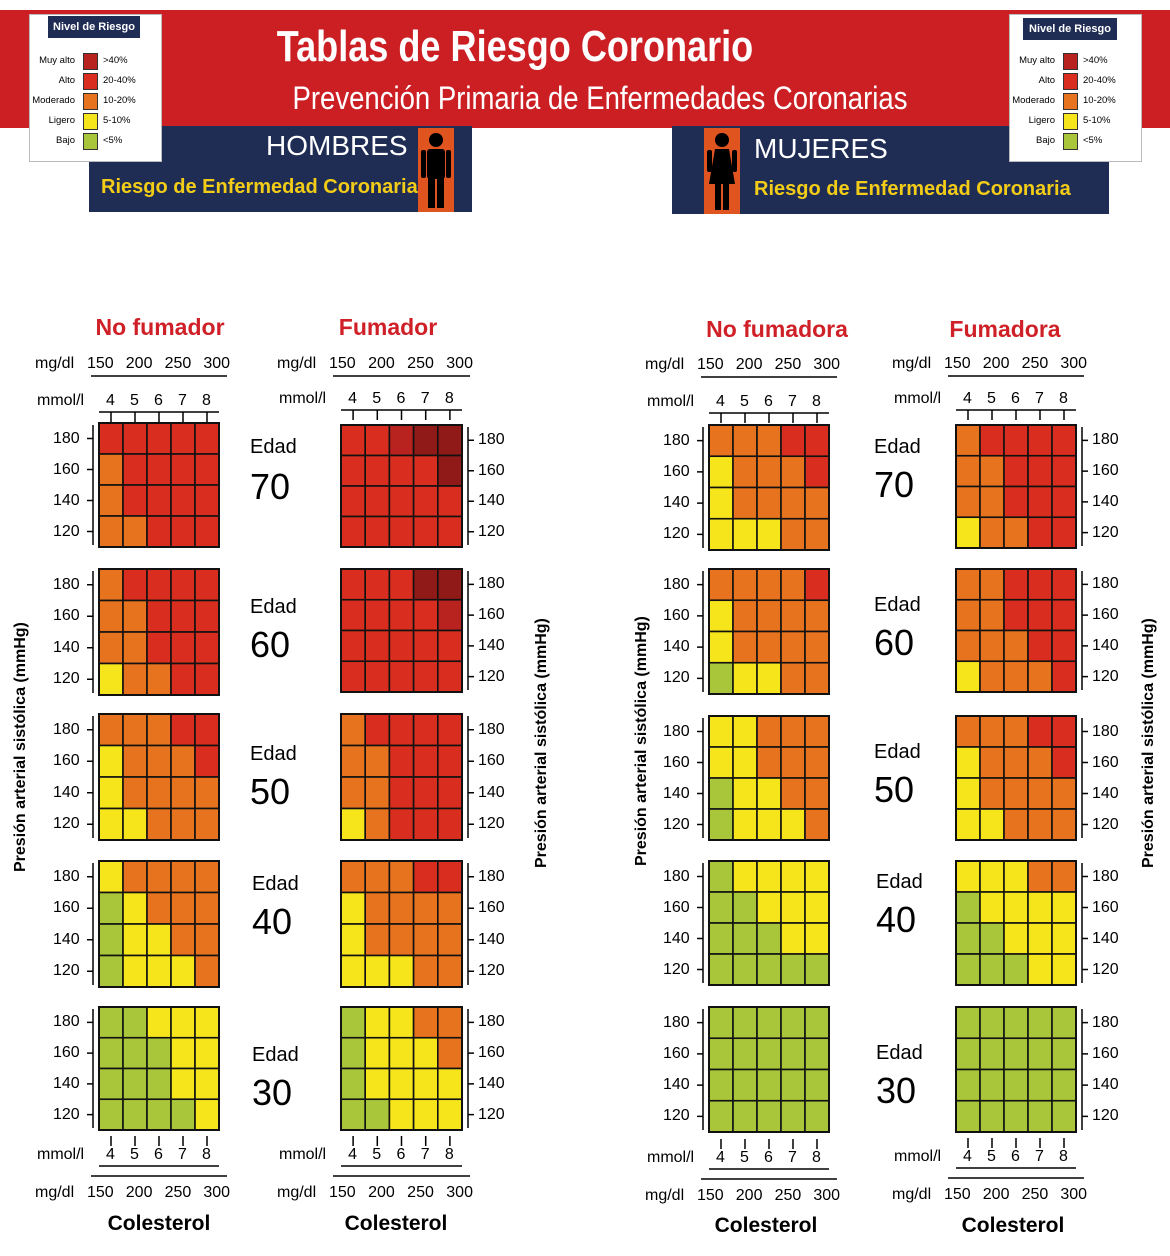  What do you see at coordinates (1015, 1156) in the screenshot?
I see `mmol-tick-label-bottom: 6` at bounding box center [1015, 1156].